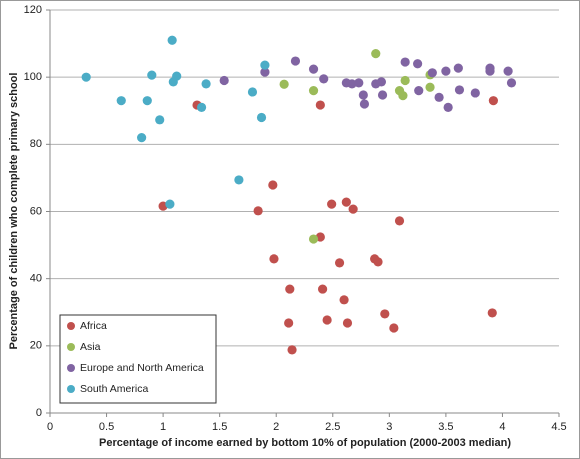 Image resolution: width=580 pixels, height=459 pixels. What do you see at coordinates (39, 413) in the screenshot?
I see `y-tick-label: 0` at bounding box center [39, 413].